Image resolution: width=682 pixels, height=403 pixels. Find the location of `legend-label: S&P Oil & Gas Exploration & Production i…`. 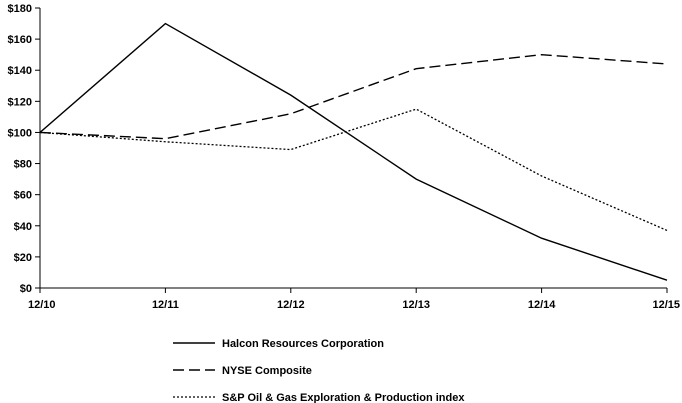

legend-label: S&P Oil & Gas Exploration & Production i… is located at coordinates (343, 397).